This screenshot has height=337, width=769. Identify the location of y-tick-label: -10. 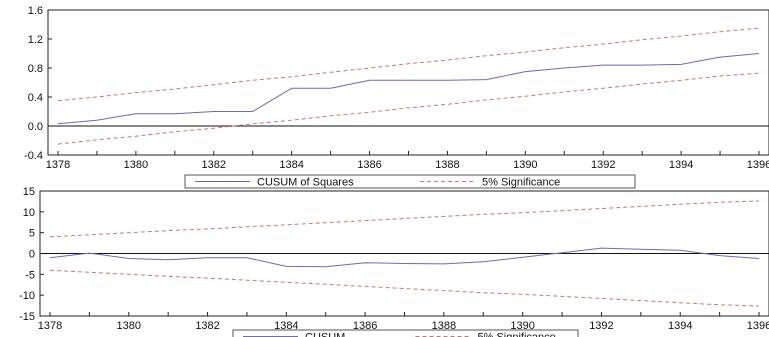
(27, 296).